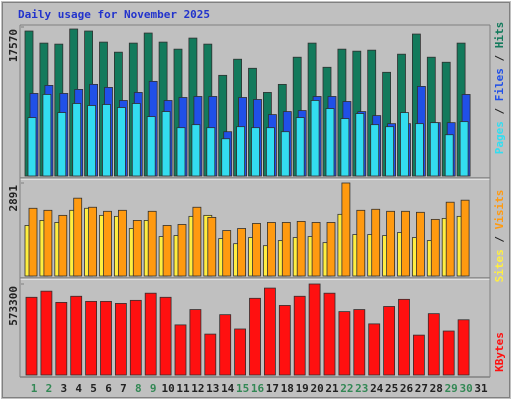 This screenshot has height=400, width=512. Describe the element at coordinates (153, 388) in the screenshot. I see `x-tick-label: 9` at that location.